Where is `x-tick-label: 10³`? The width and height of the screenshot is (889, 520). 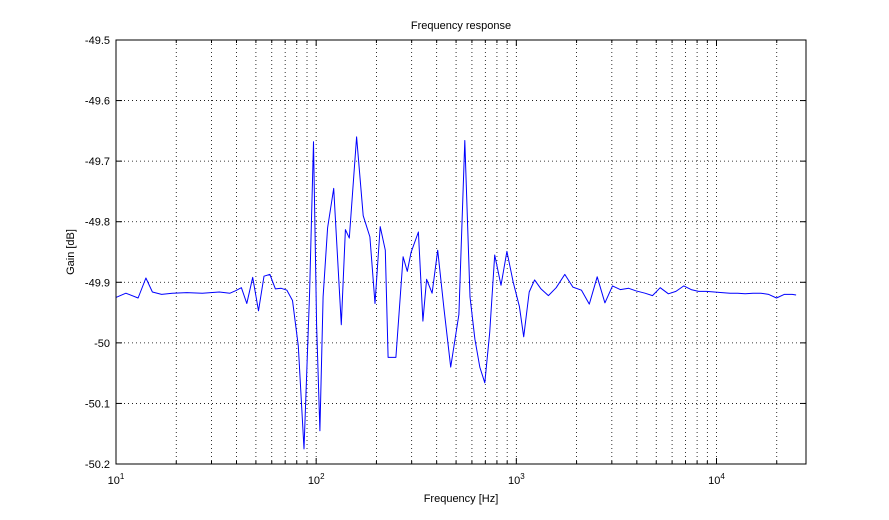 x-tick-label: 10³ is located at coordinates (516, 479).